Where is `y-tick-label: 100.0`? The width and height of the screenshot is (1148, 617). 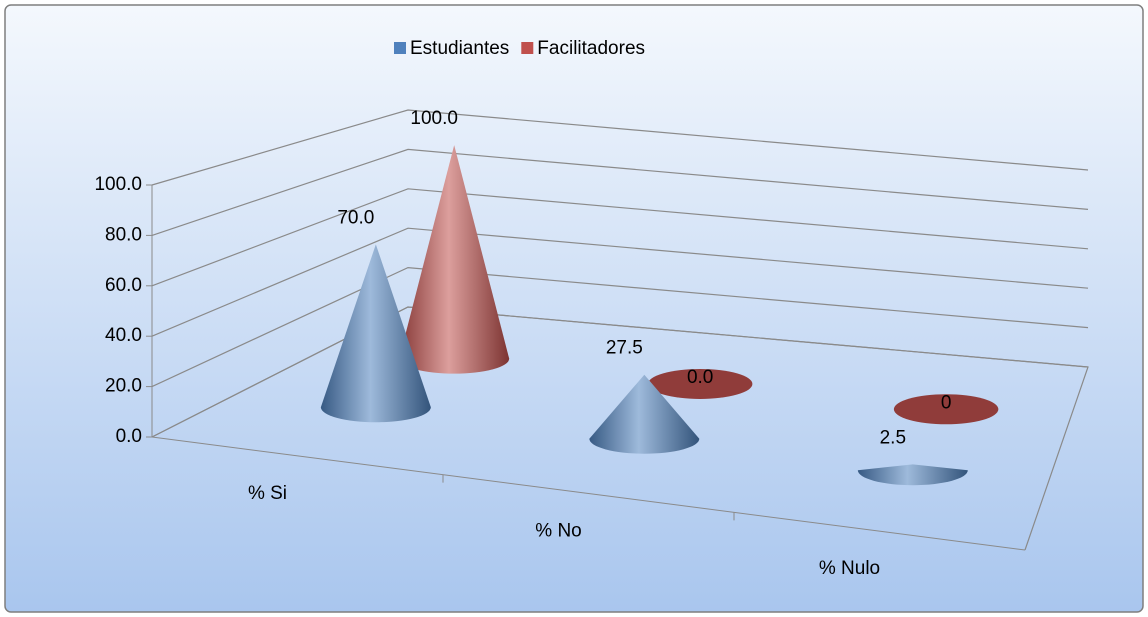
y-tick-label: 100.0 is located at coordinates (118, 184).